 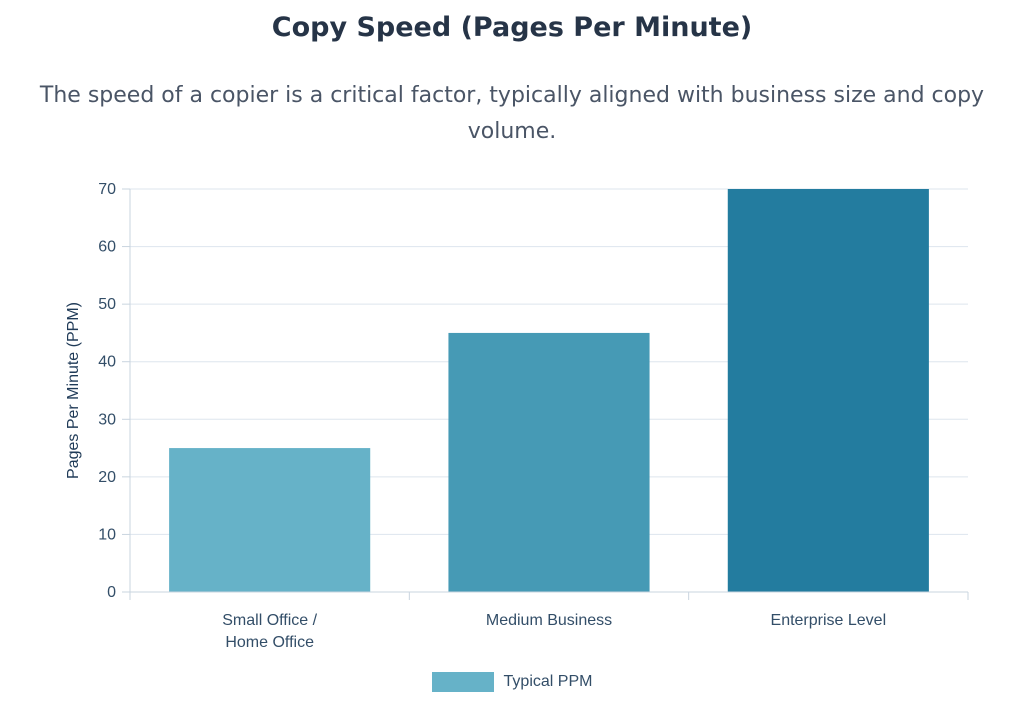 I want to click on y-tick-label: 60, so click(x=107, y=247).